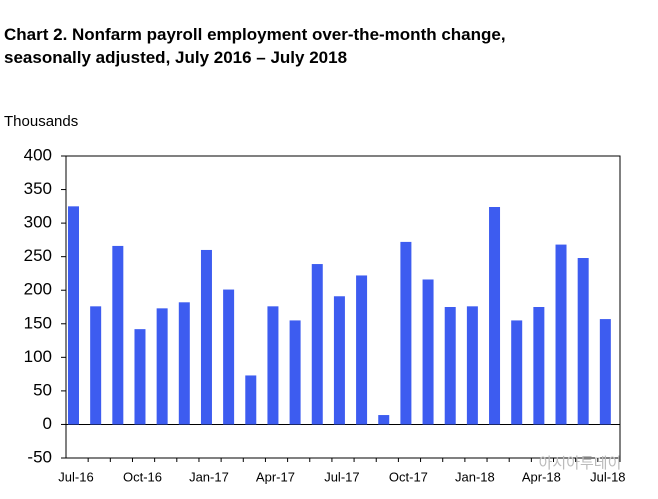 This screenshot has width=658, height=499. I want to click on x-tick-label: Jan-17, so click(209, 476).